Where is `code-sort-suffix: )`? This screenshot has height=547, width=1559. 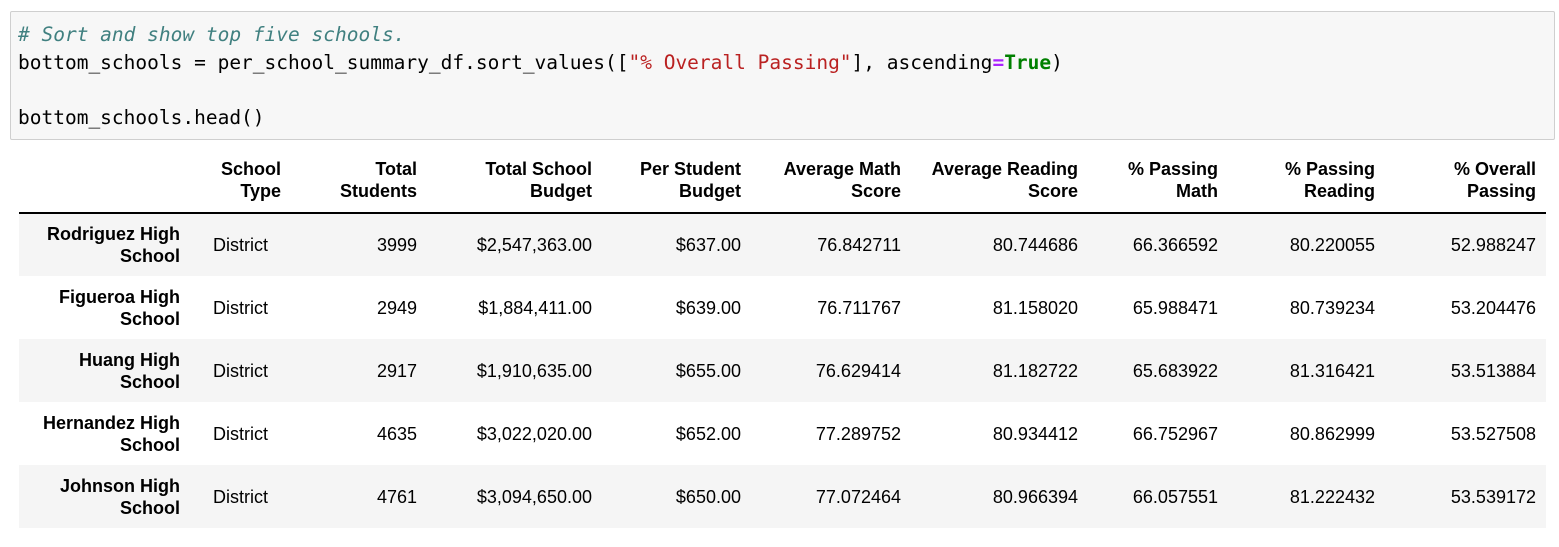 code-sort-suffix: ) is located at coordinates (1057, 62).